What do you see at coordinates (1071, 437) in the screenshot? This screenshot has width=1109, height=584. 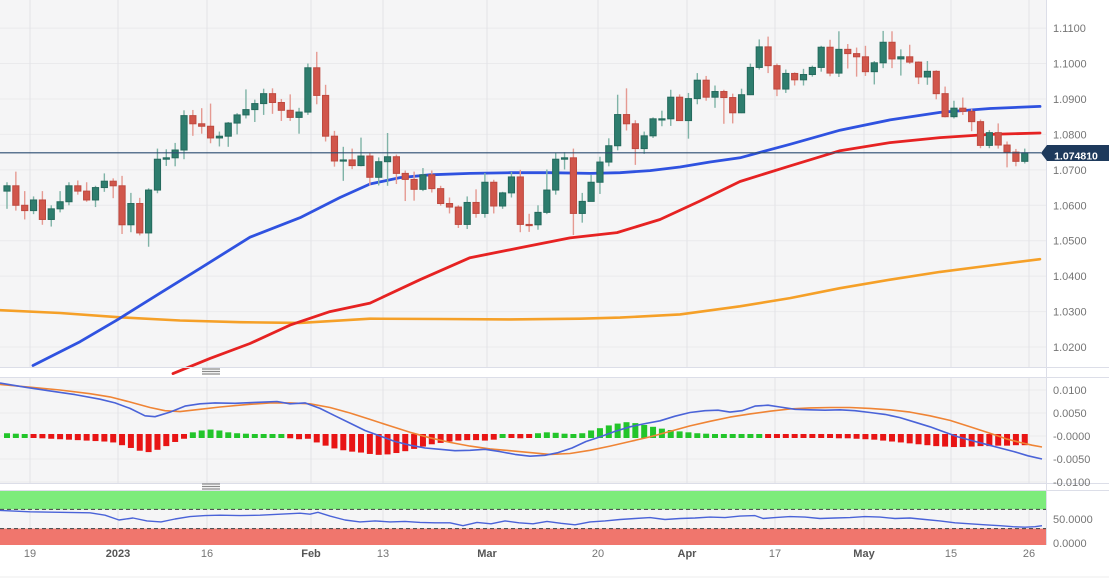 I see `y-axis-label: -0.0000` at bounding box center [1071, 437].